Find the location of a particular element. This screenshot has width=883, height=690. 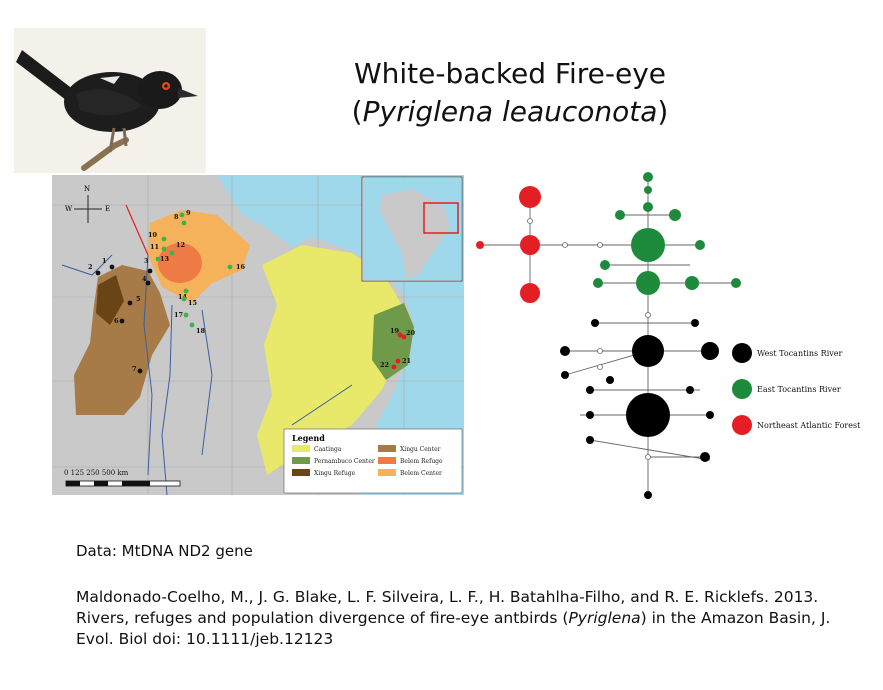

site-number: 21 is located at coordinates (406, 361).